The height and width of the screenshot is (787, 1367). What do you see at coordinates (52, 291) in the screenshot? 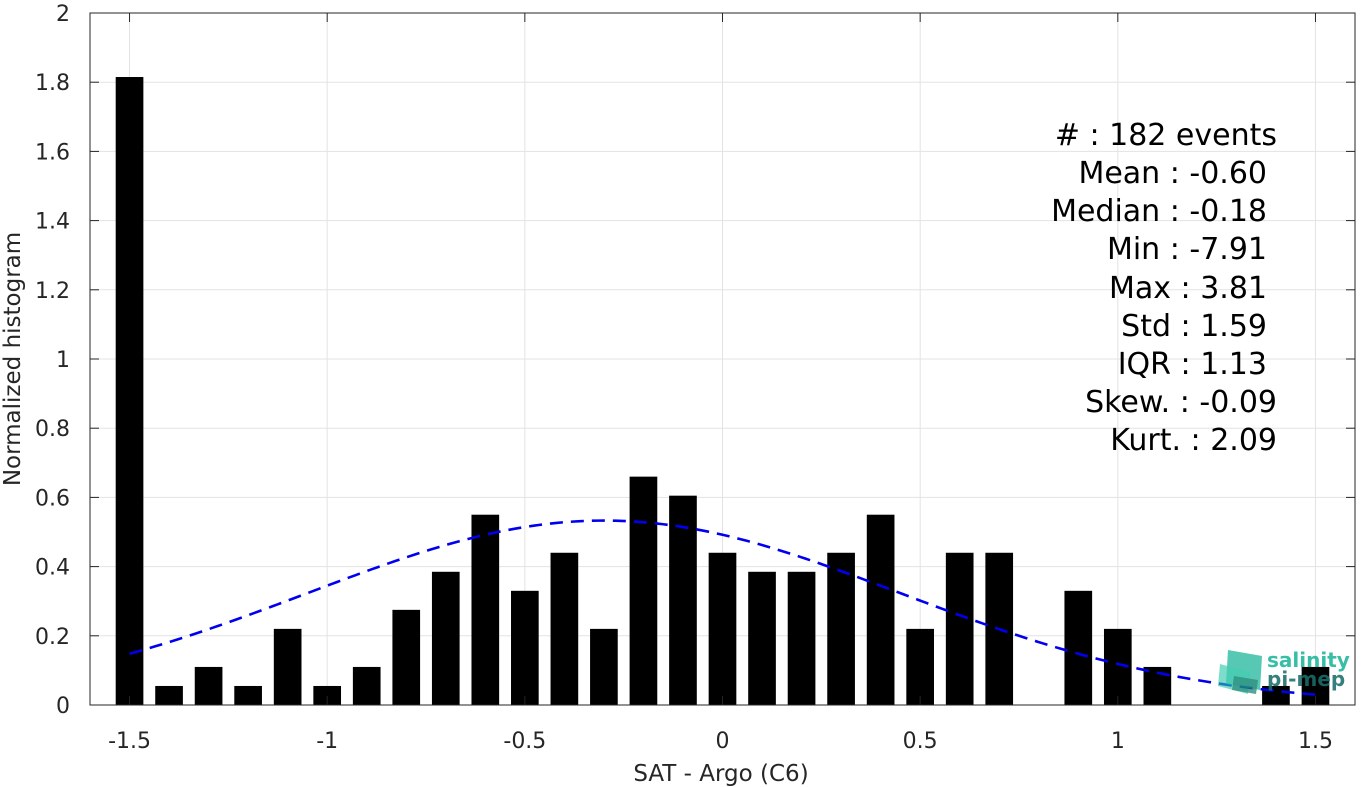
I see `y-tick-label-6: 1.2` at bounding box center [52, 291].